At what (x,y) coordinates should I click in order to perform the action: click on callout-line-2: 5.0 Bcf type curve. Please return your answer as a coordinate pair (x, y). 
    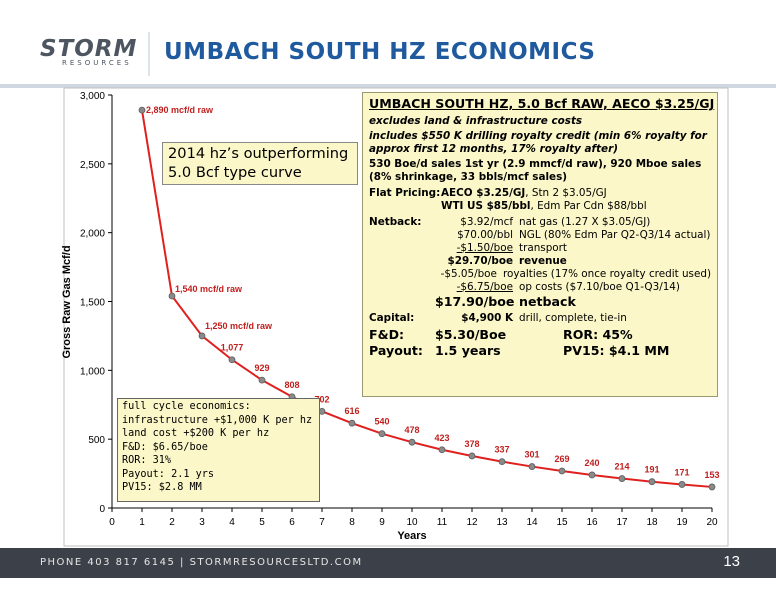
    Looking at the image, I should click on (235, 172).